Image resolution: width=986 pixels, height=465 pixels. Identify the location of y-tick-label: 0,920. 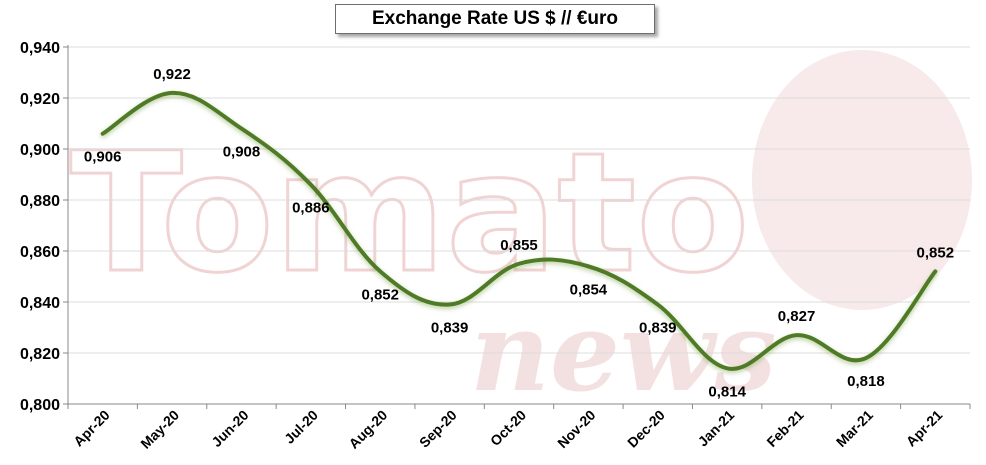
(40, 99).